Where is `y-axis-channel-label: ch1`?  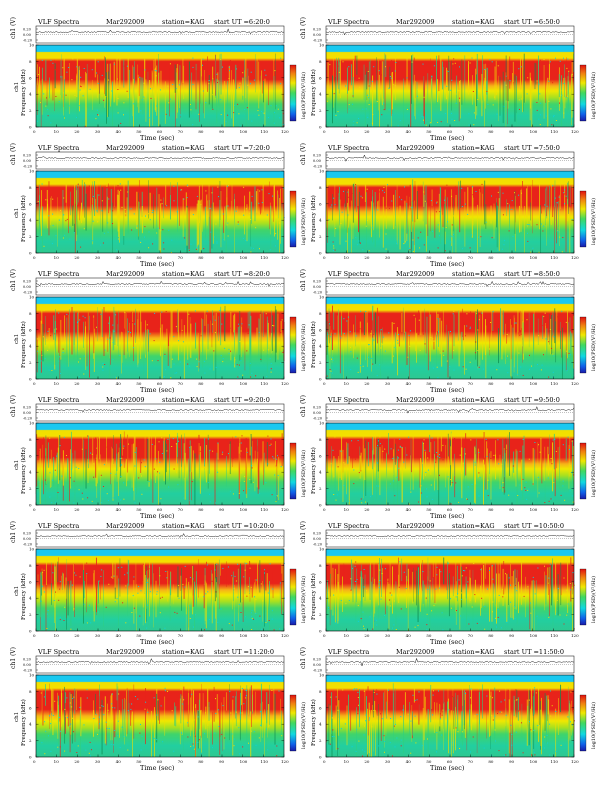
y-axis-channel-label: ch1 is located at coordinates (17, 339).